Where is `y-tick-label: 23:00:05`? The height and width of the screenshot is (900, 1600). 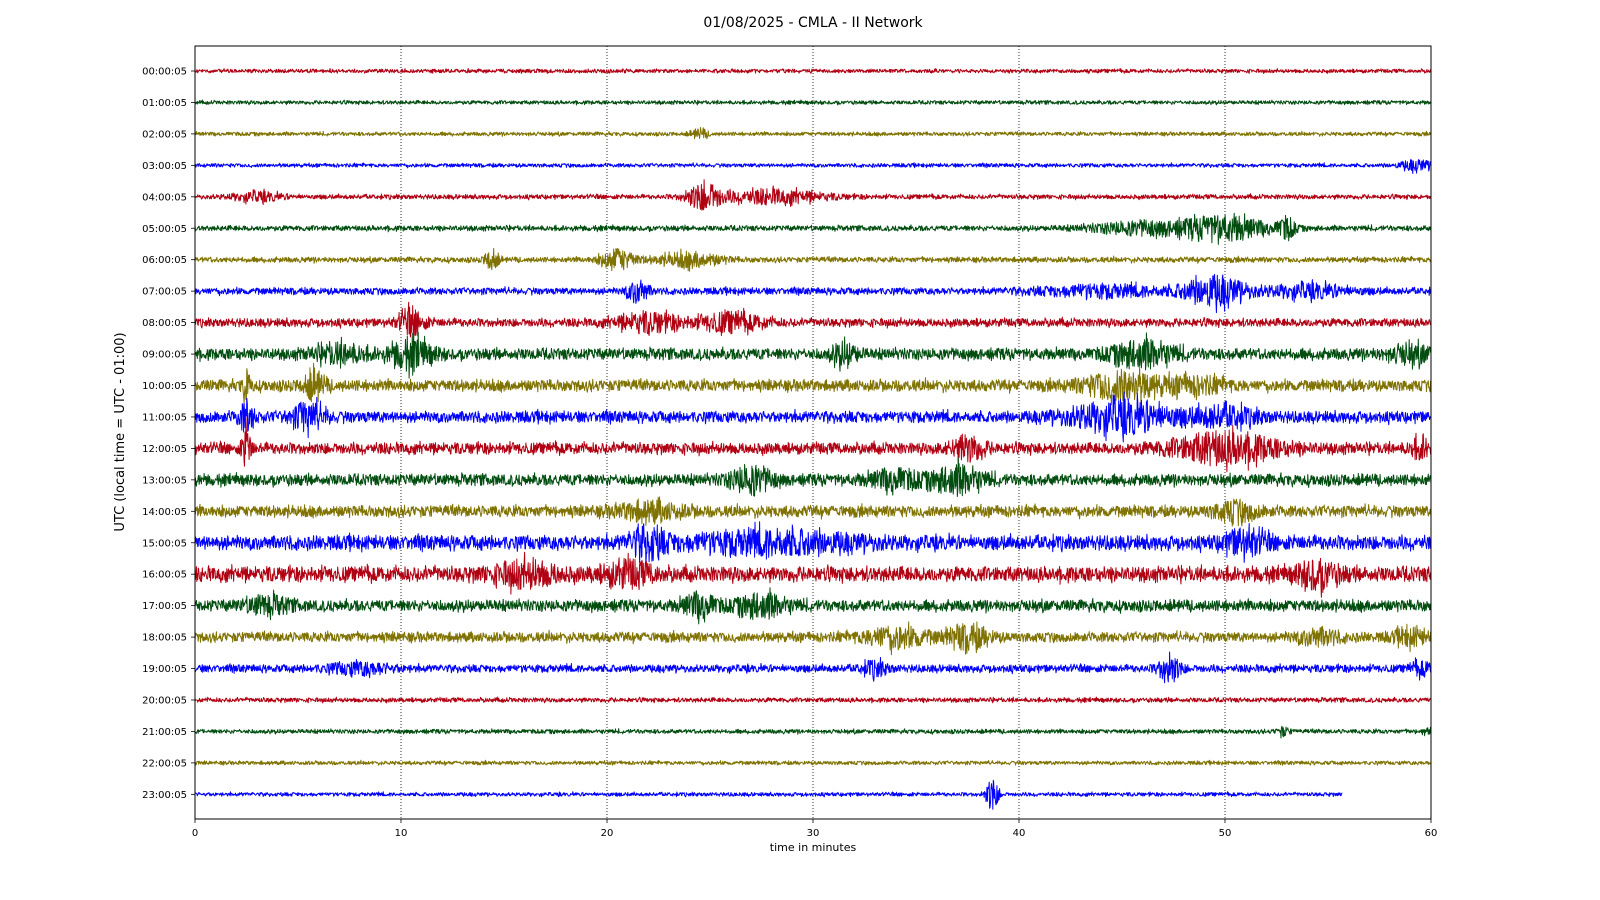 y-tick-label: 23:00:05 is located at coordinates (164, 795).